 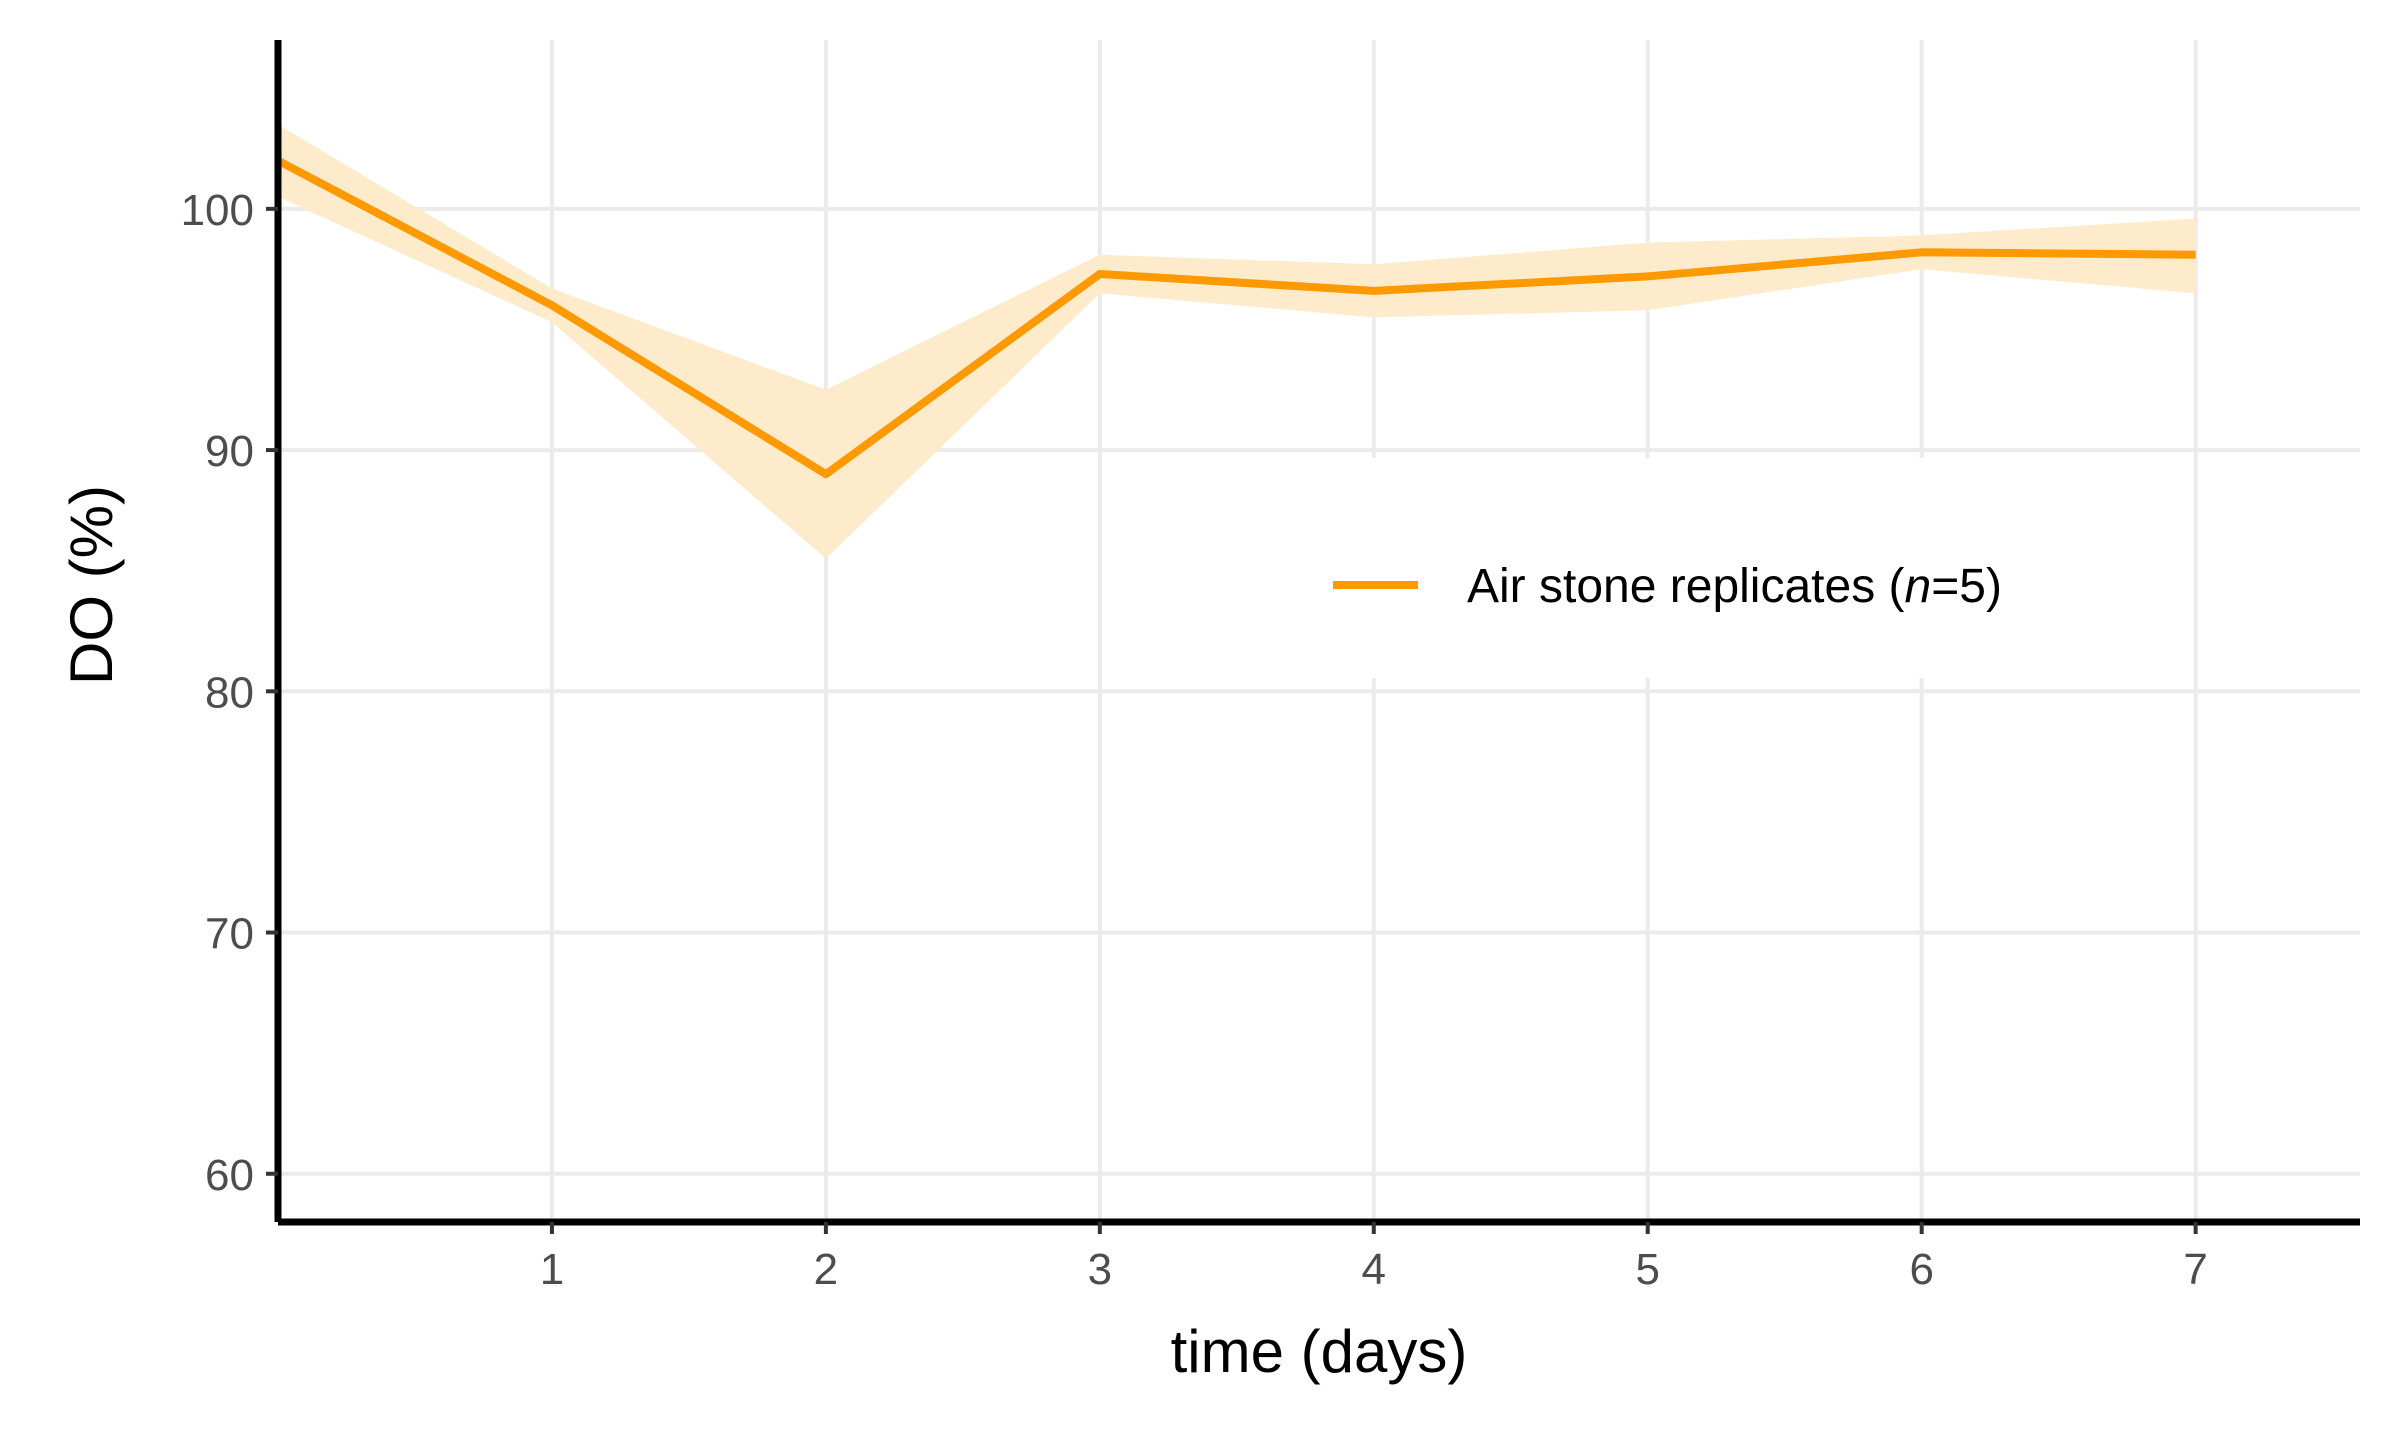 What do you see at coordinates (1319, 1351) in the screenshot?
I see `x-axis-title: time (days)` at bounding box center [1319, 1351].